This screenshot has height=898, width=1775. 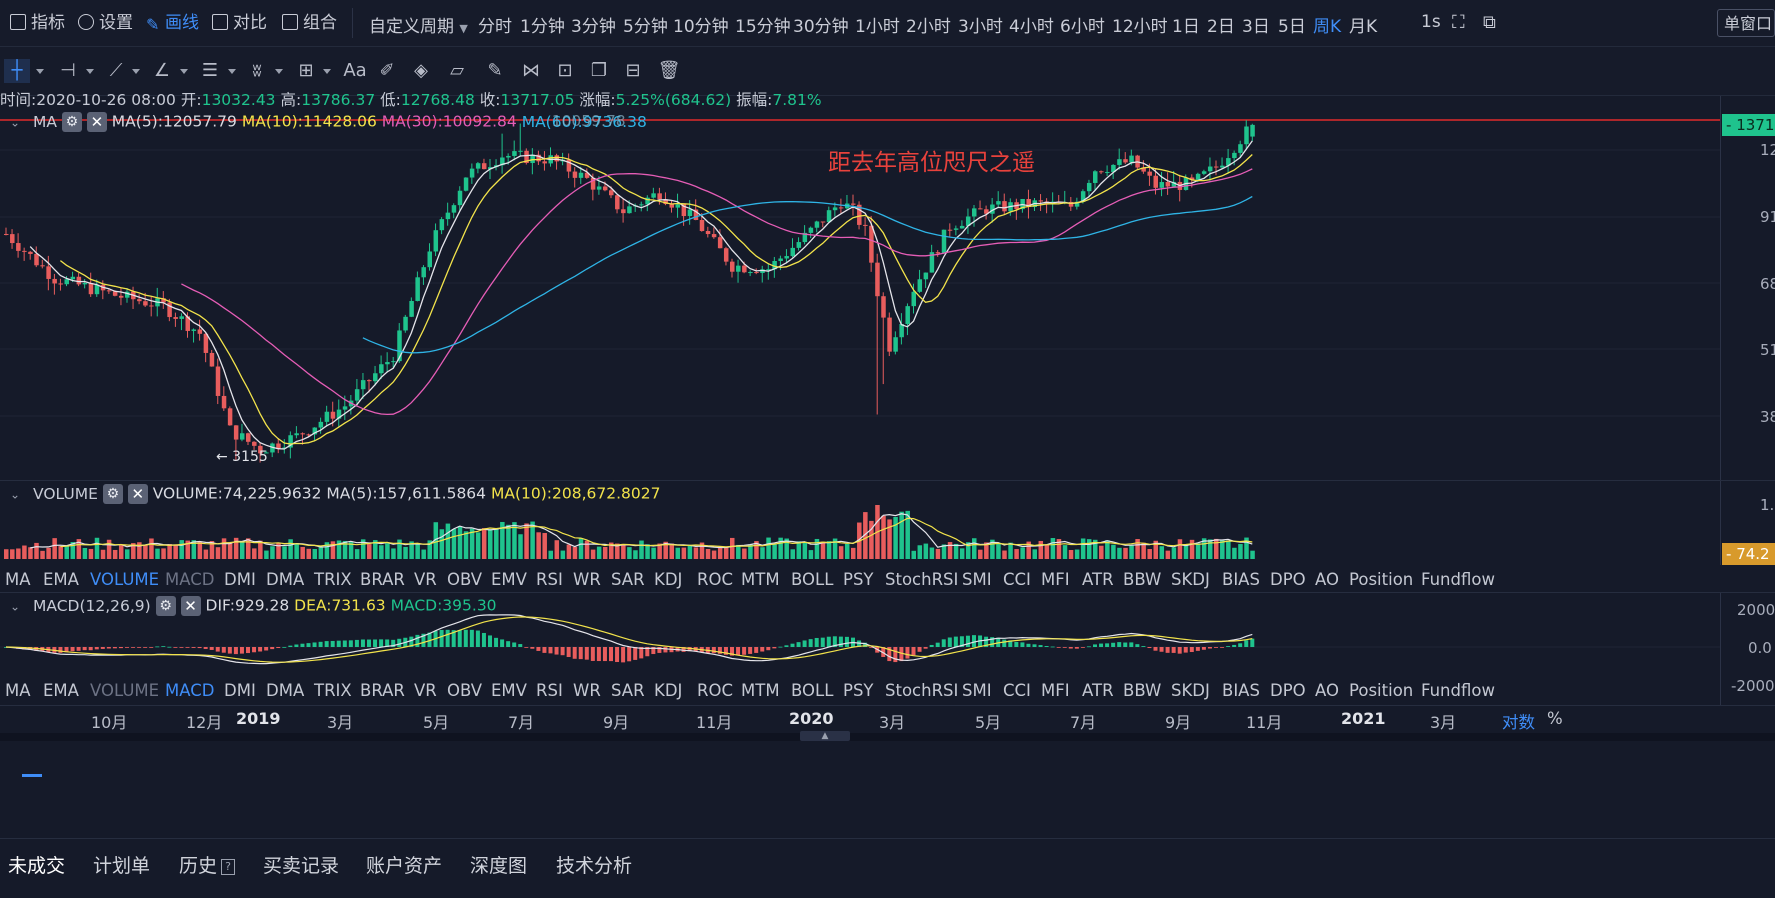 What do you see at coordinates (210, 70) in the screenshot?
I see `parallel-lines-icon: ☰` at bounding box center [210, 70].